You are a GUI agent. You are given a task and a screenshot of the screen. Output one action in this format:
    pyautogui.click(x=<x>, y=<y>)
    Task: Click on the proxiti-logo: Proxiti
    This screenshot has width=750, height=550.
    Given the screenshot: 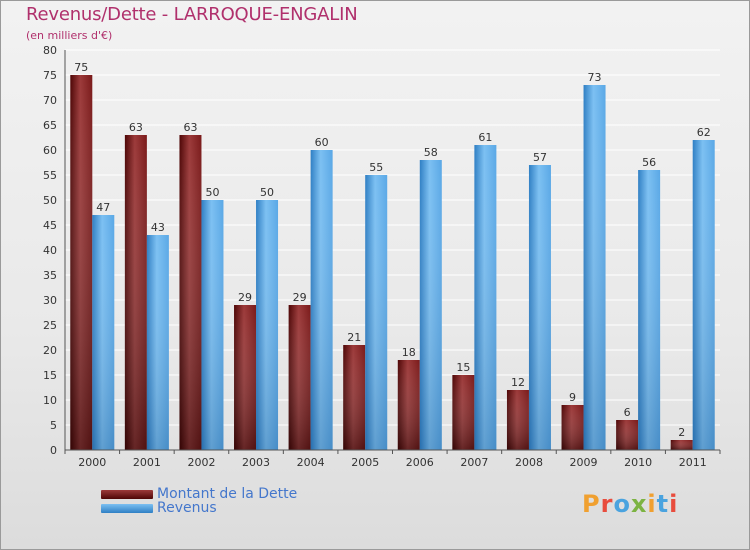 What is the action you would take?
    pyautogui.click(x=630, y=504)
    